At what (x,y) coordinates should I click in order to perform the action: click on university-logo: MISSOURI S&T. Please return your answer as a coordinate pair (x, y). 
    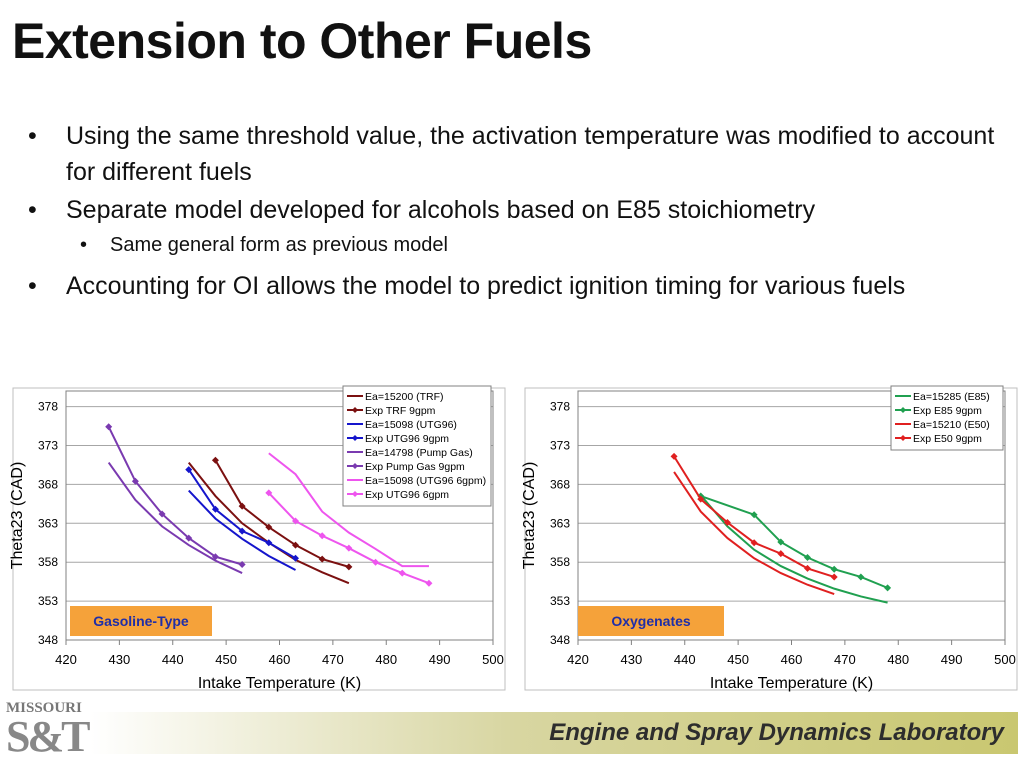
    Looking at the image, I should click on (48, 733).